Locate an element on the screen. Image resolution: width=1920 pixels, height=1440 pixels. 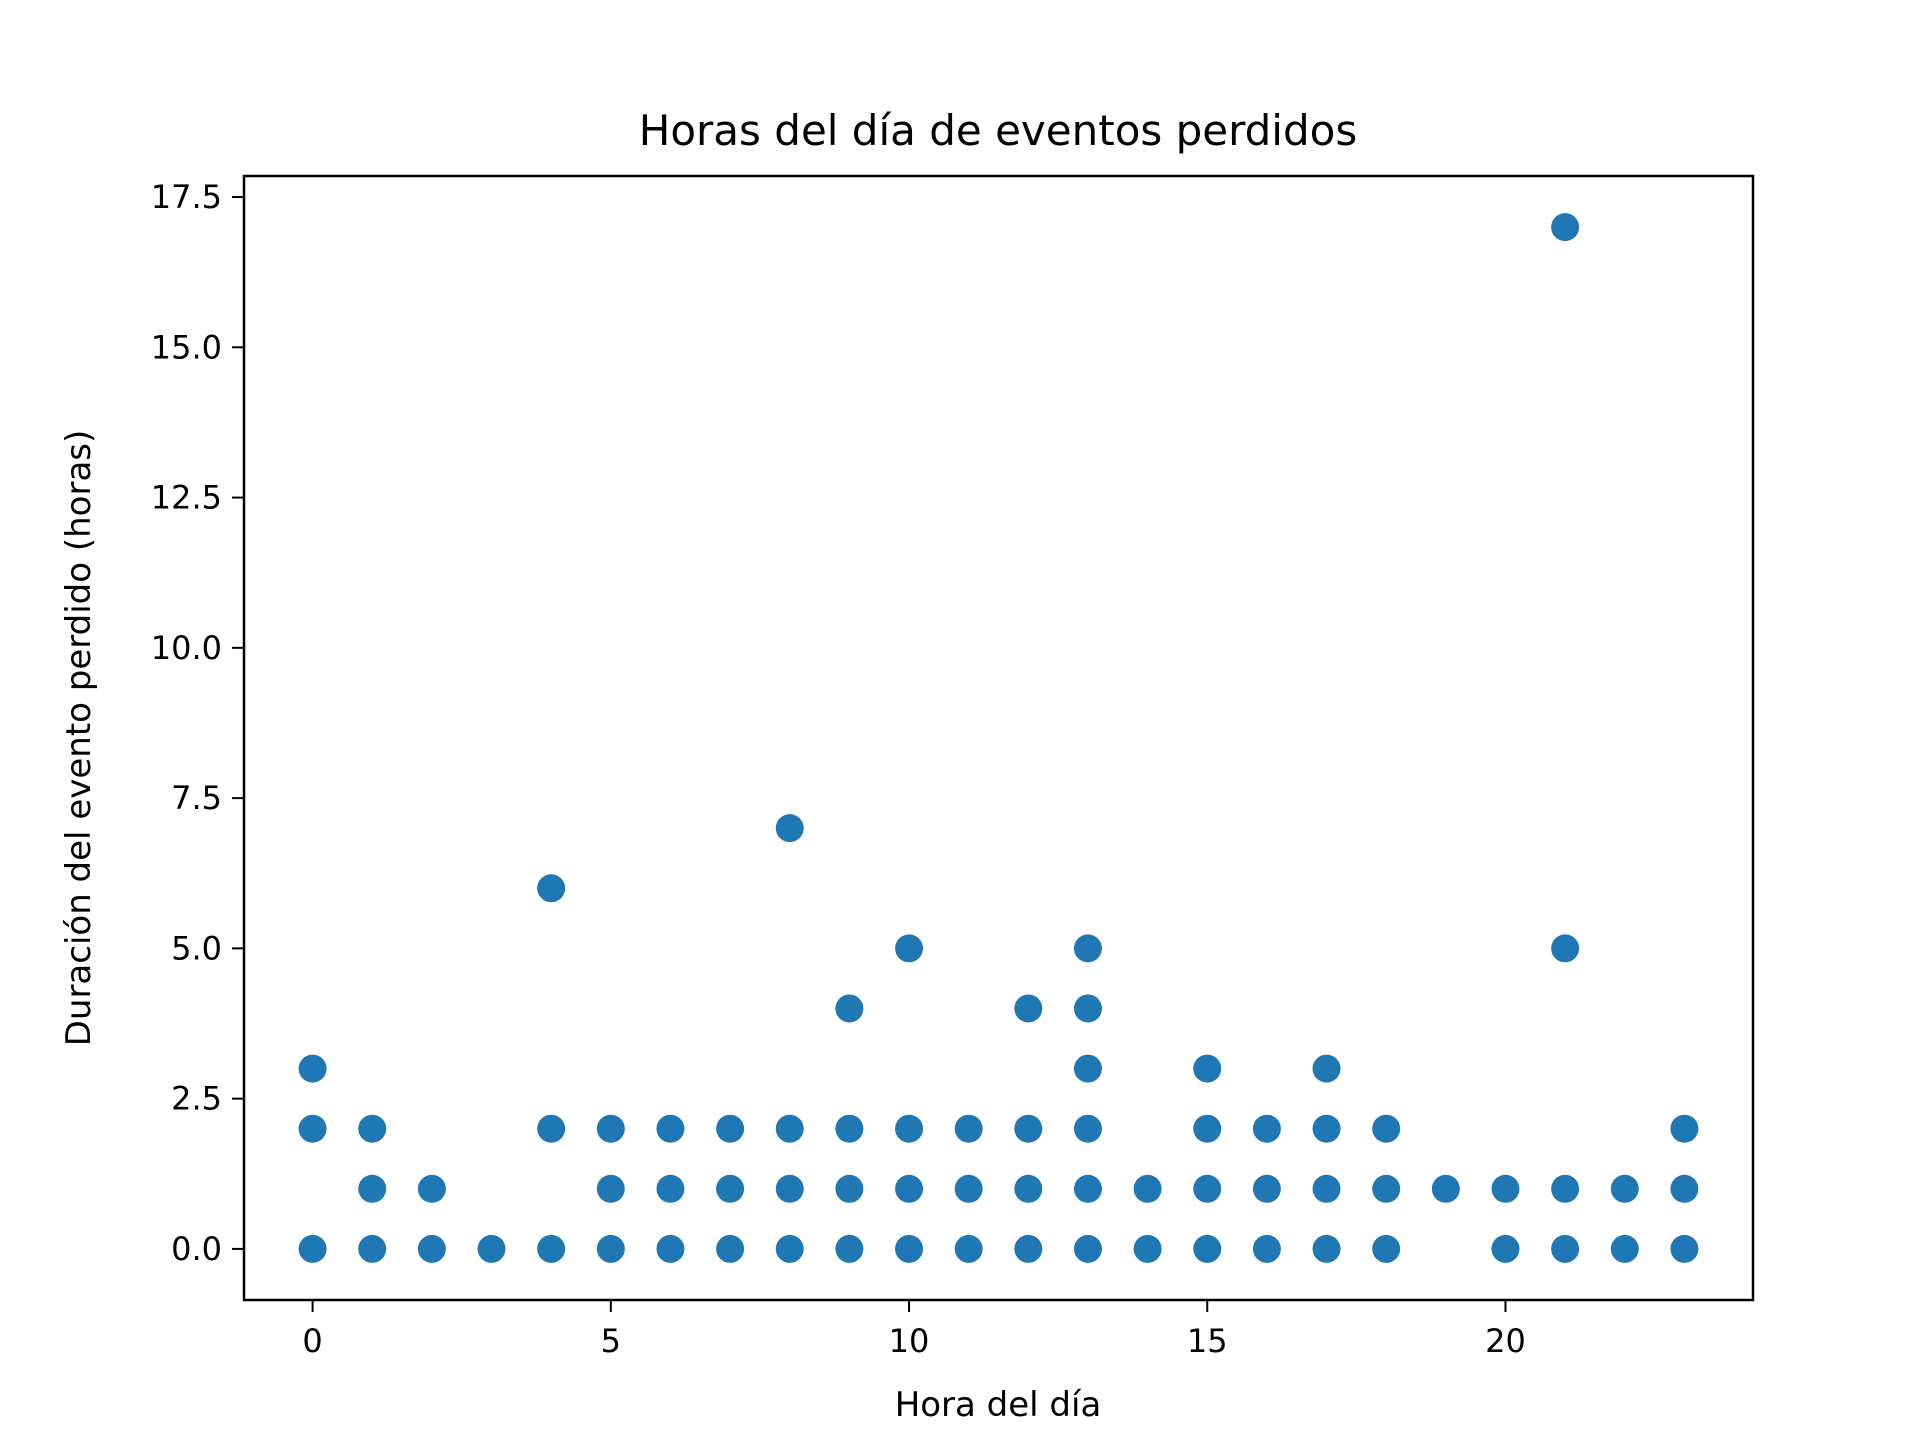
x-tick-label: 20 is located at coordinates (1505, 1341).